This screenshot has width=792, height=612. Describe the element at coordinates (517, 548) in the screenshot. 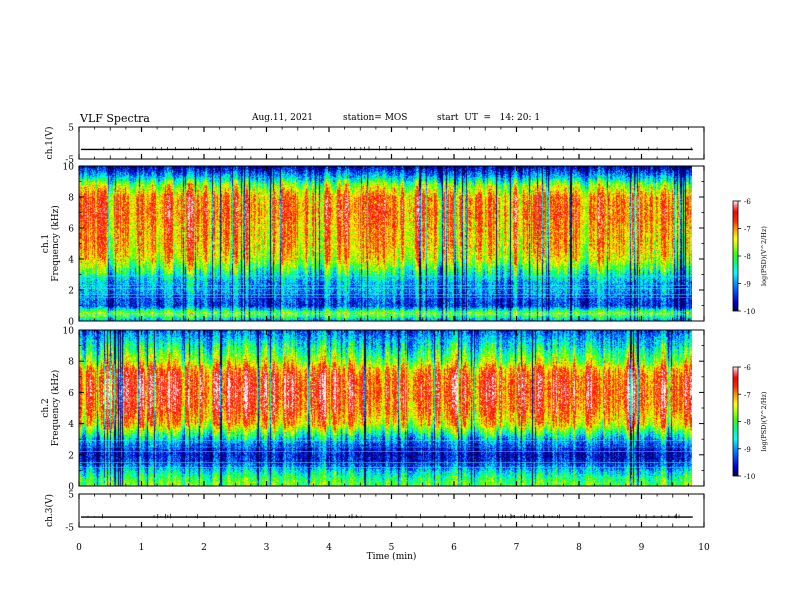

I see `x-tick-label: 7` at that location.